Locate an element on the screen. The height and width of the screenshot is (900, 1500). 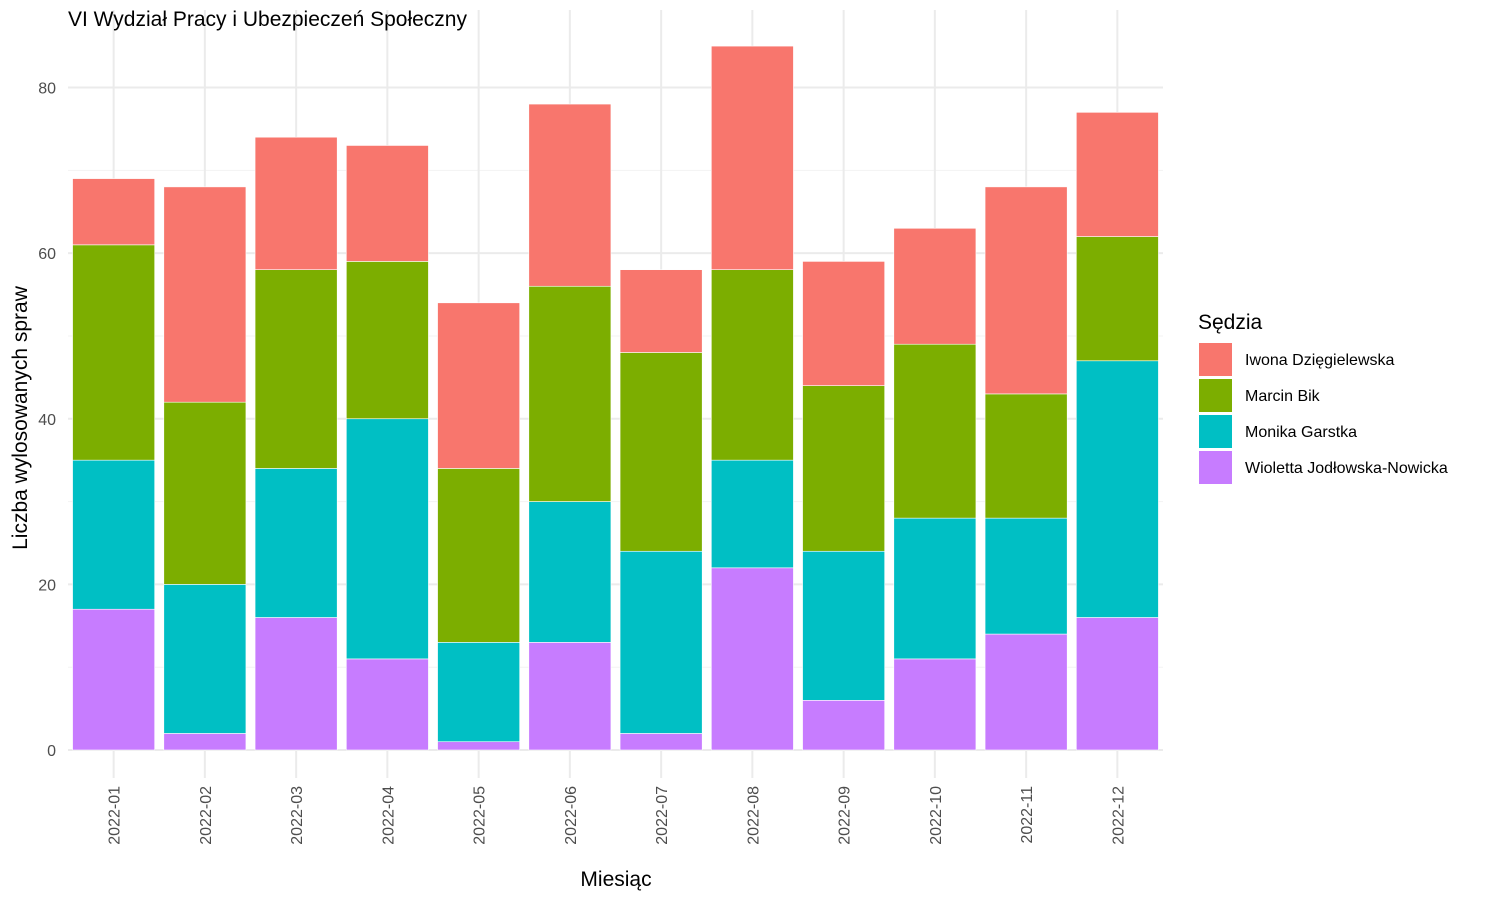
y-tick-label: 60 is located at coordinates (47, 254).